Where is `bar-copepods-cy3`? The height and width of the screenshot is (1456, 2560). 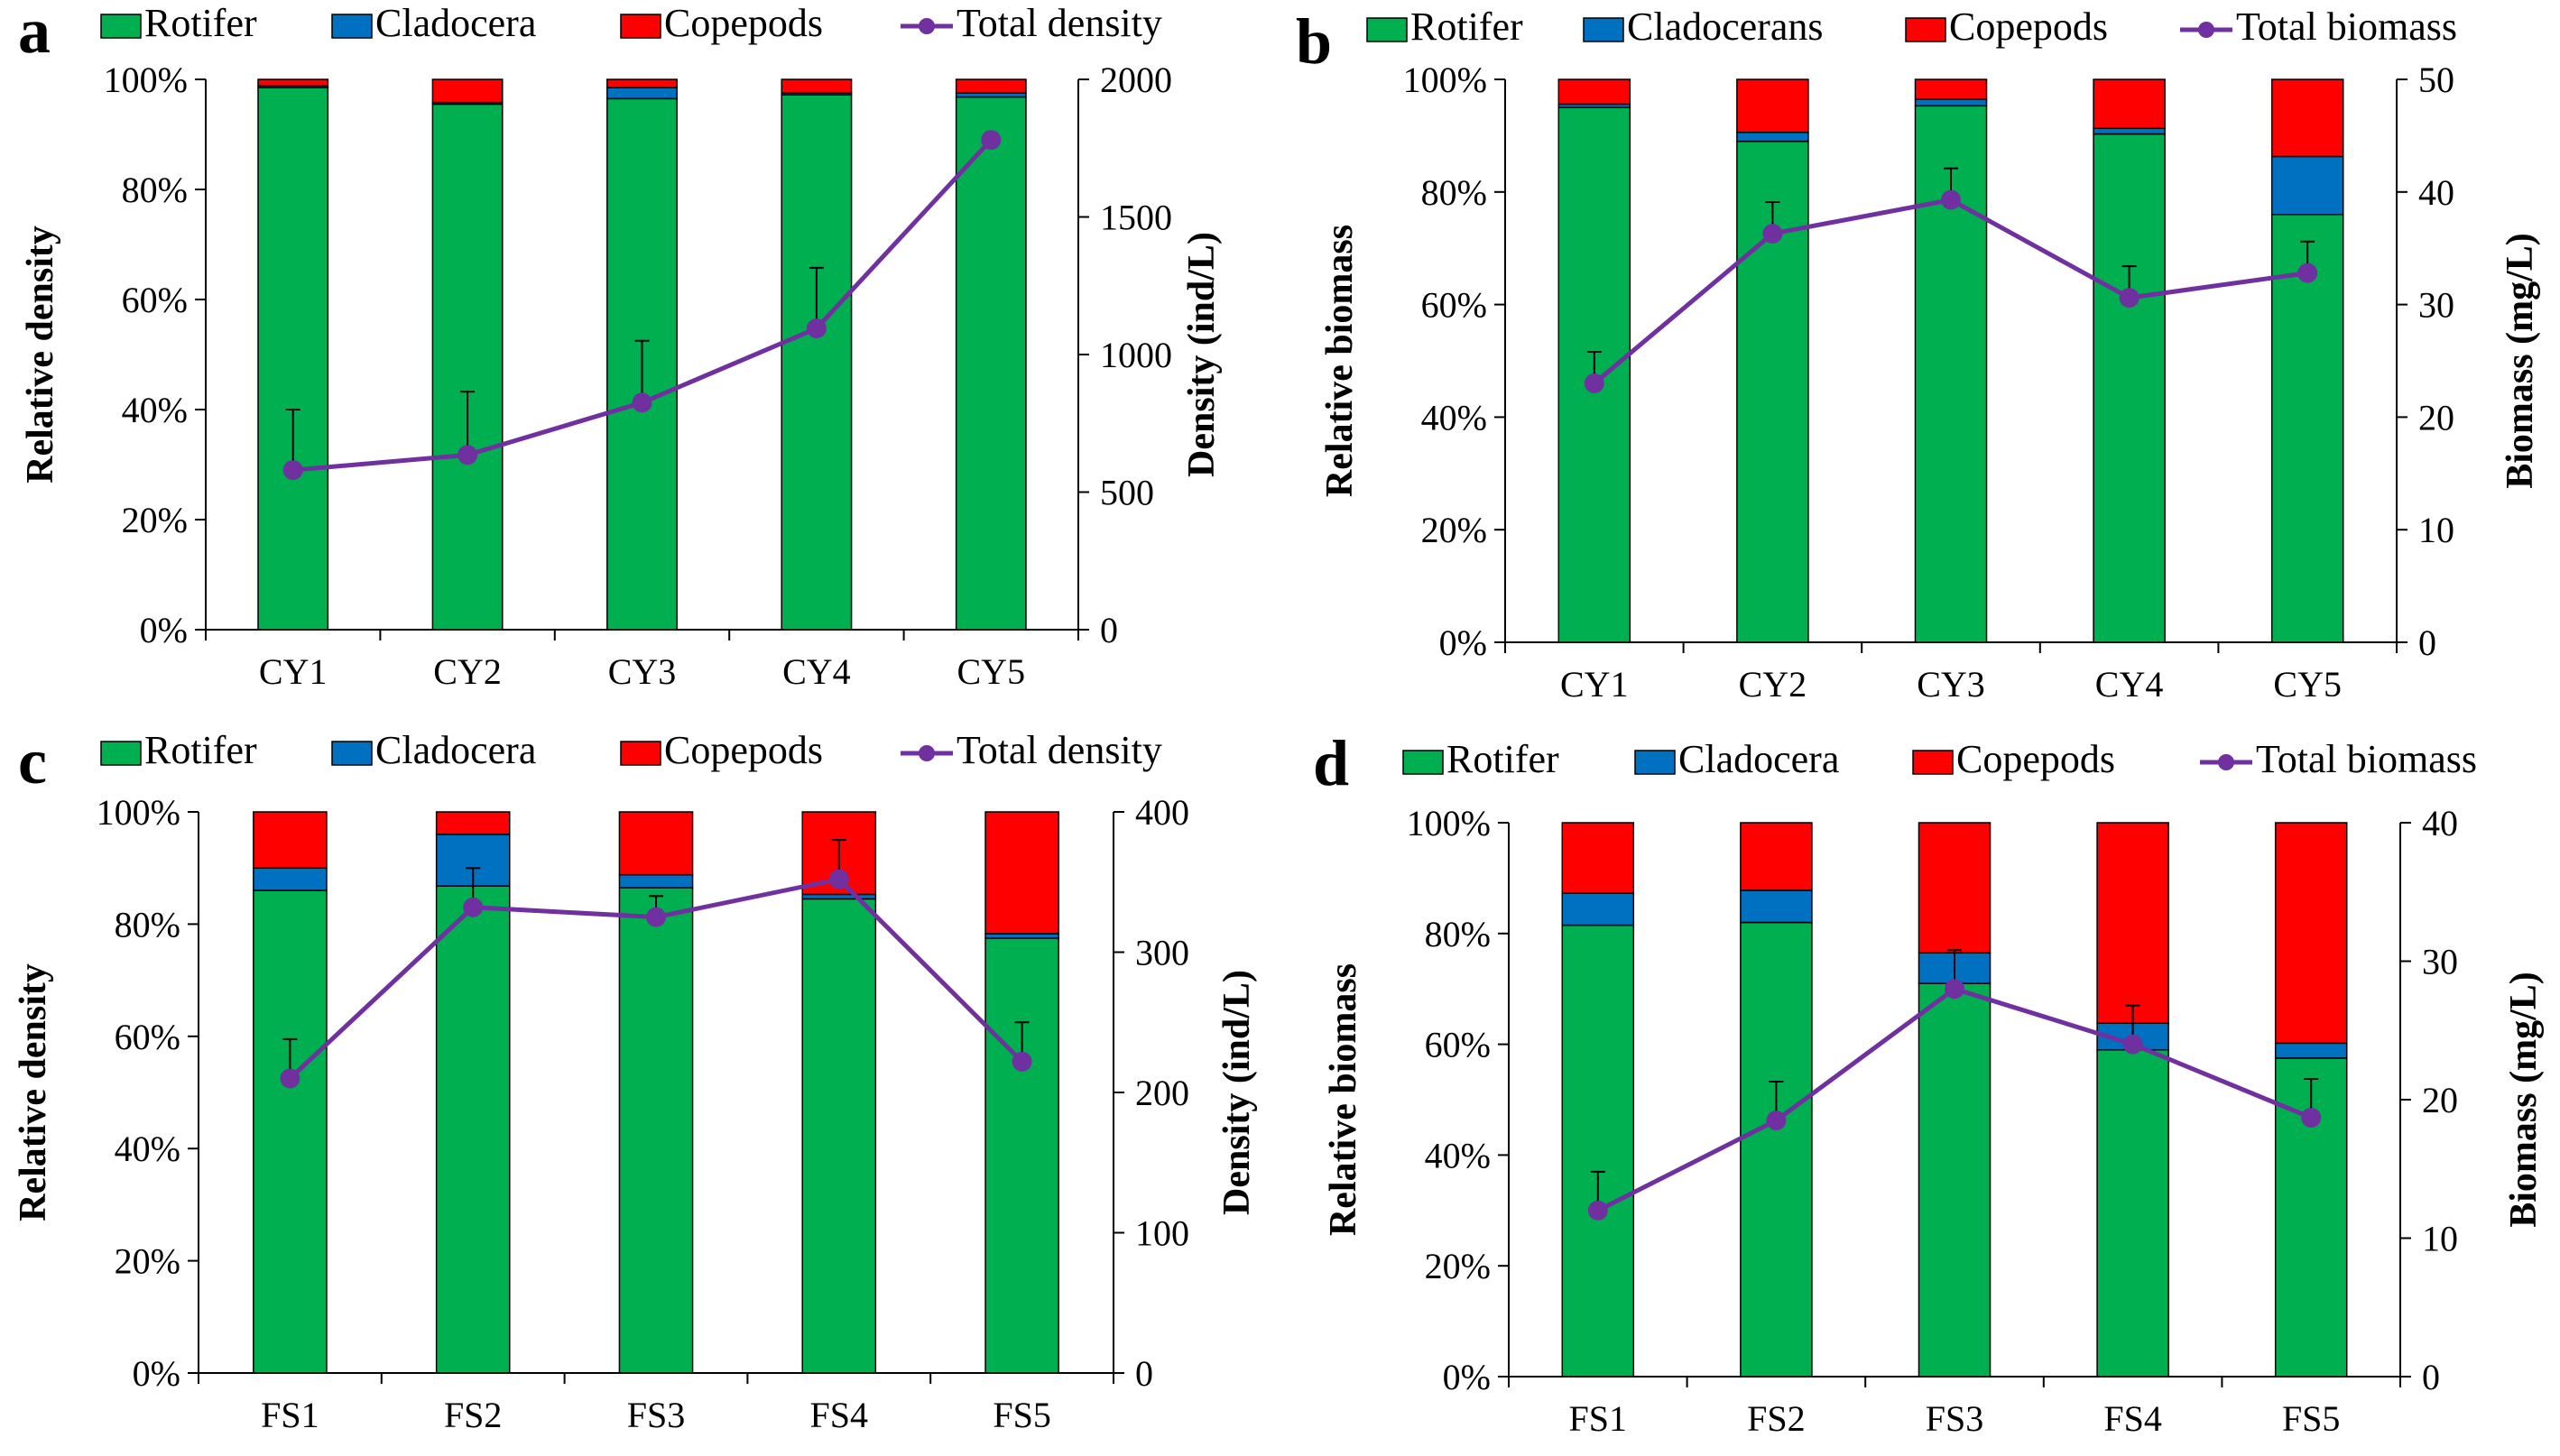
bar-copepods-cy3 is located at coordinates (1951, 89).